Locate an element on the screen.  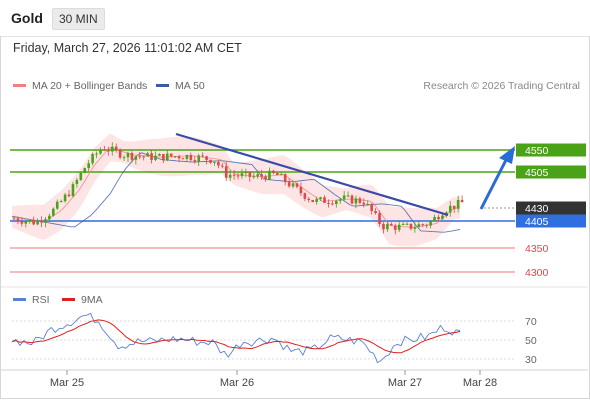
trendline is located at coordinates (312, 174).